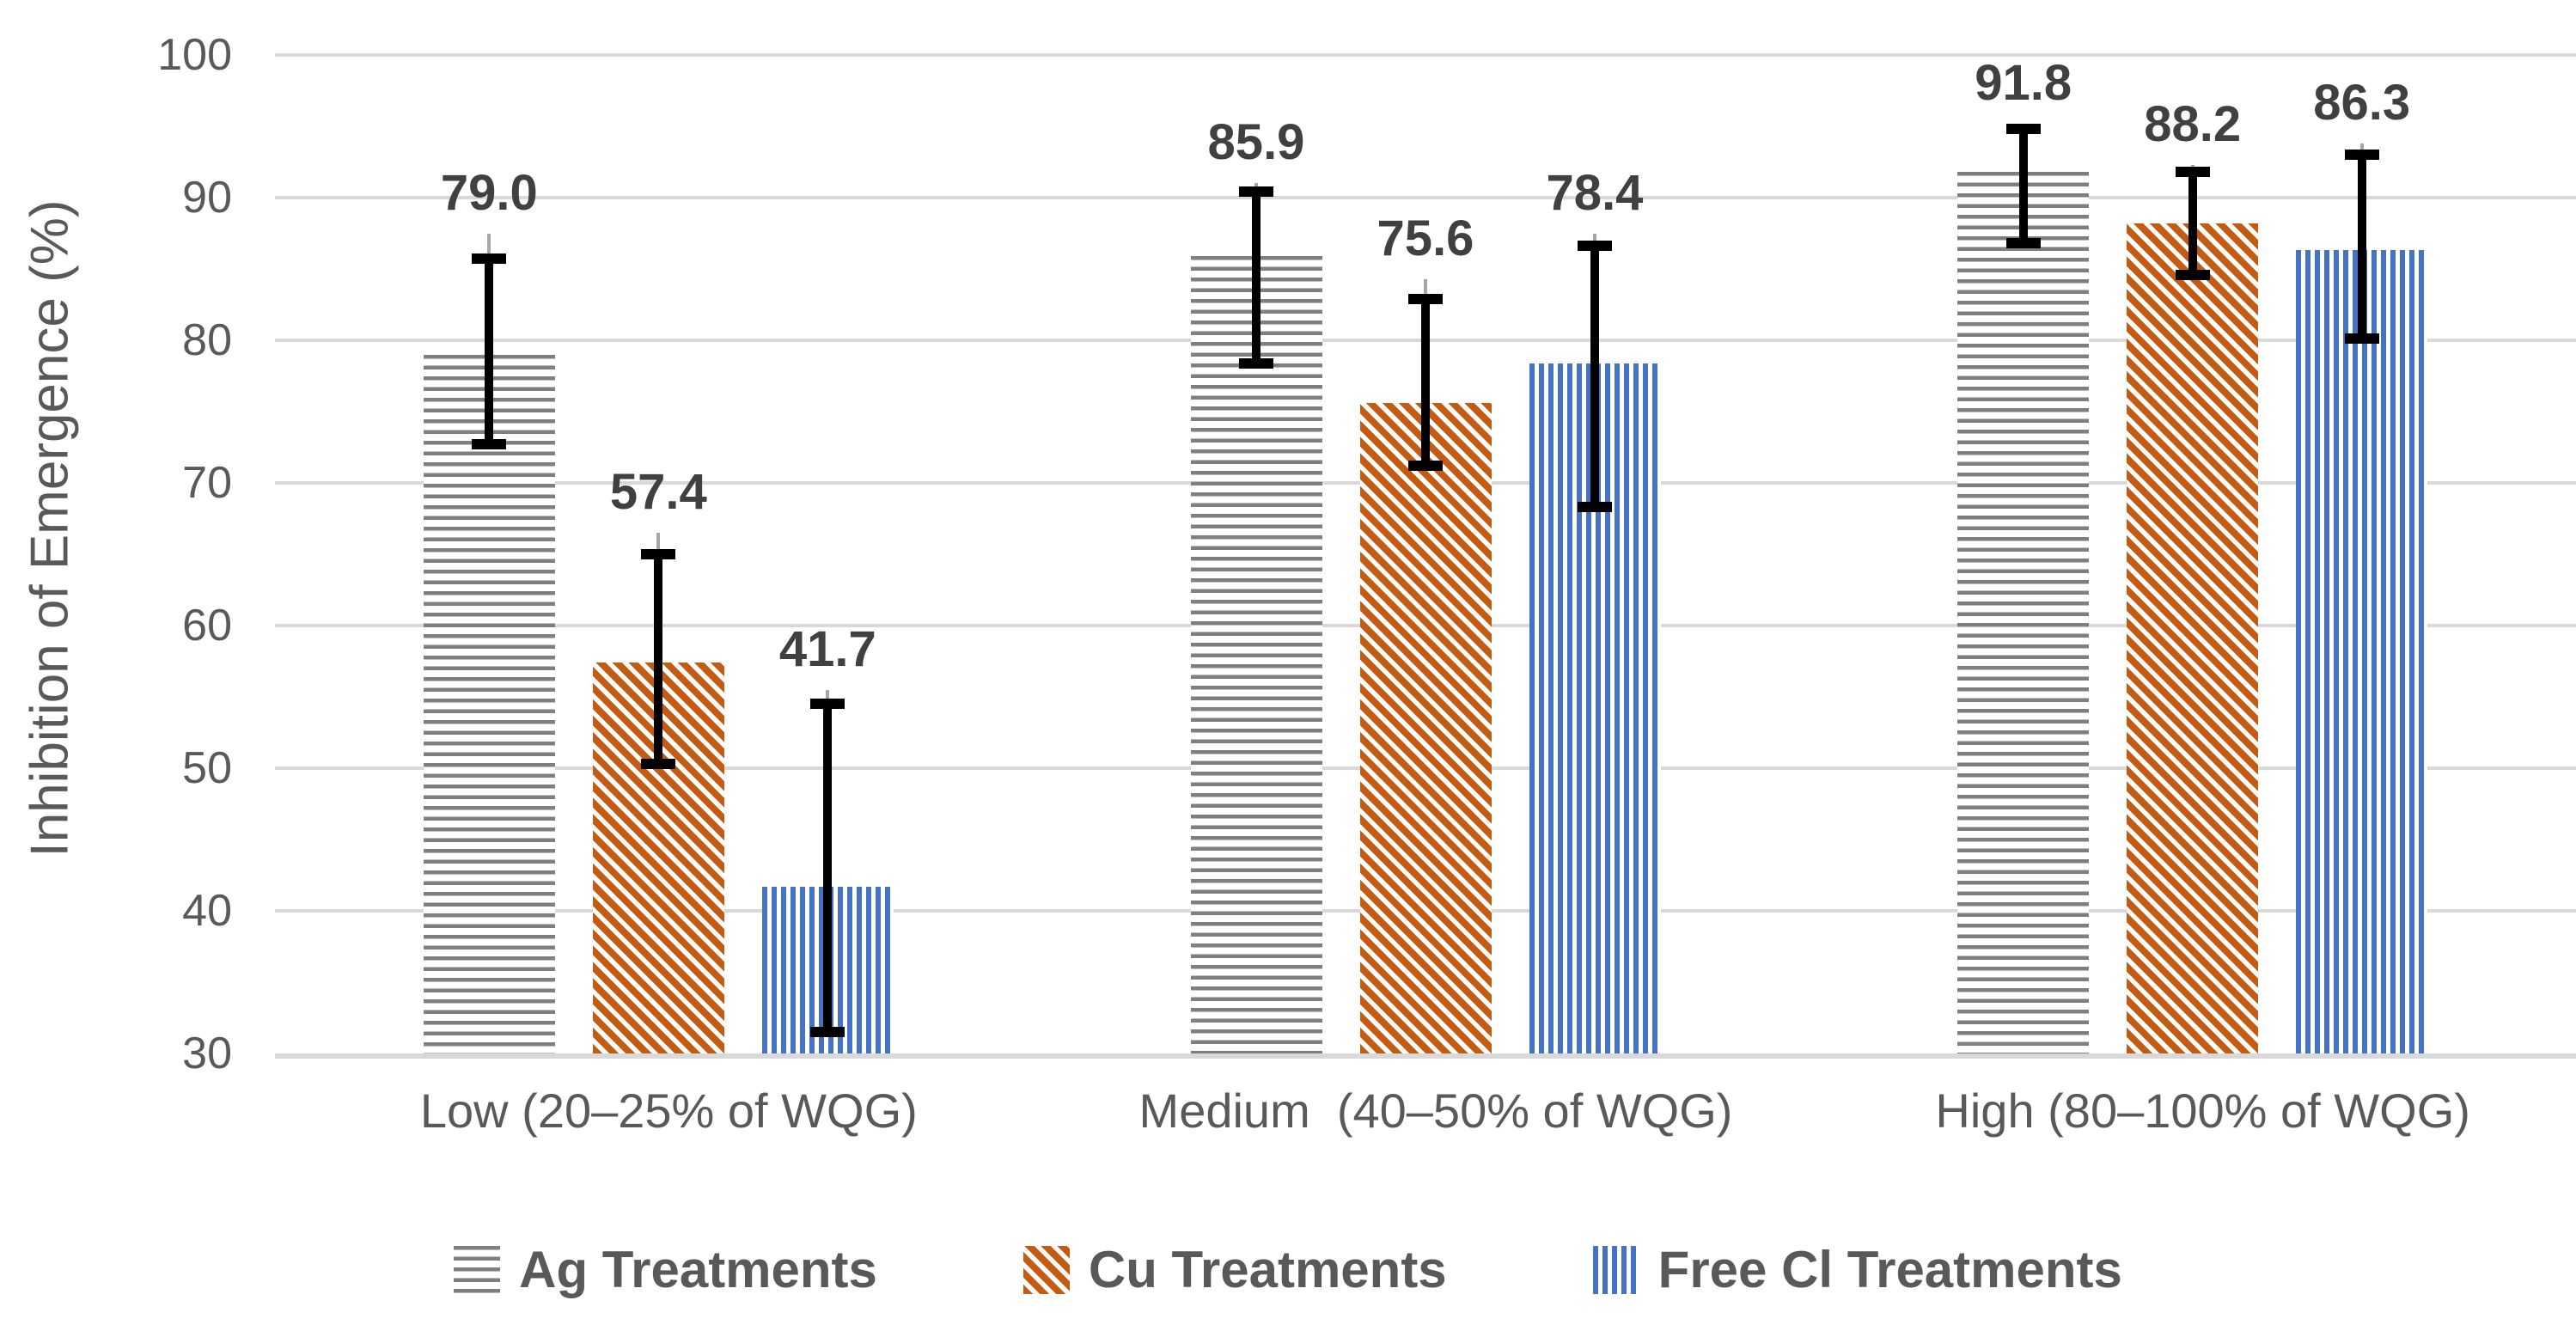 The height and width of the screenshot is (1325, 2576). What do you see at coordinates (1256, 142) in the screenshot?
I see `value-label: 85.9` at bounding box center [1256, 142].